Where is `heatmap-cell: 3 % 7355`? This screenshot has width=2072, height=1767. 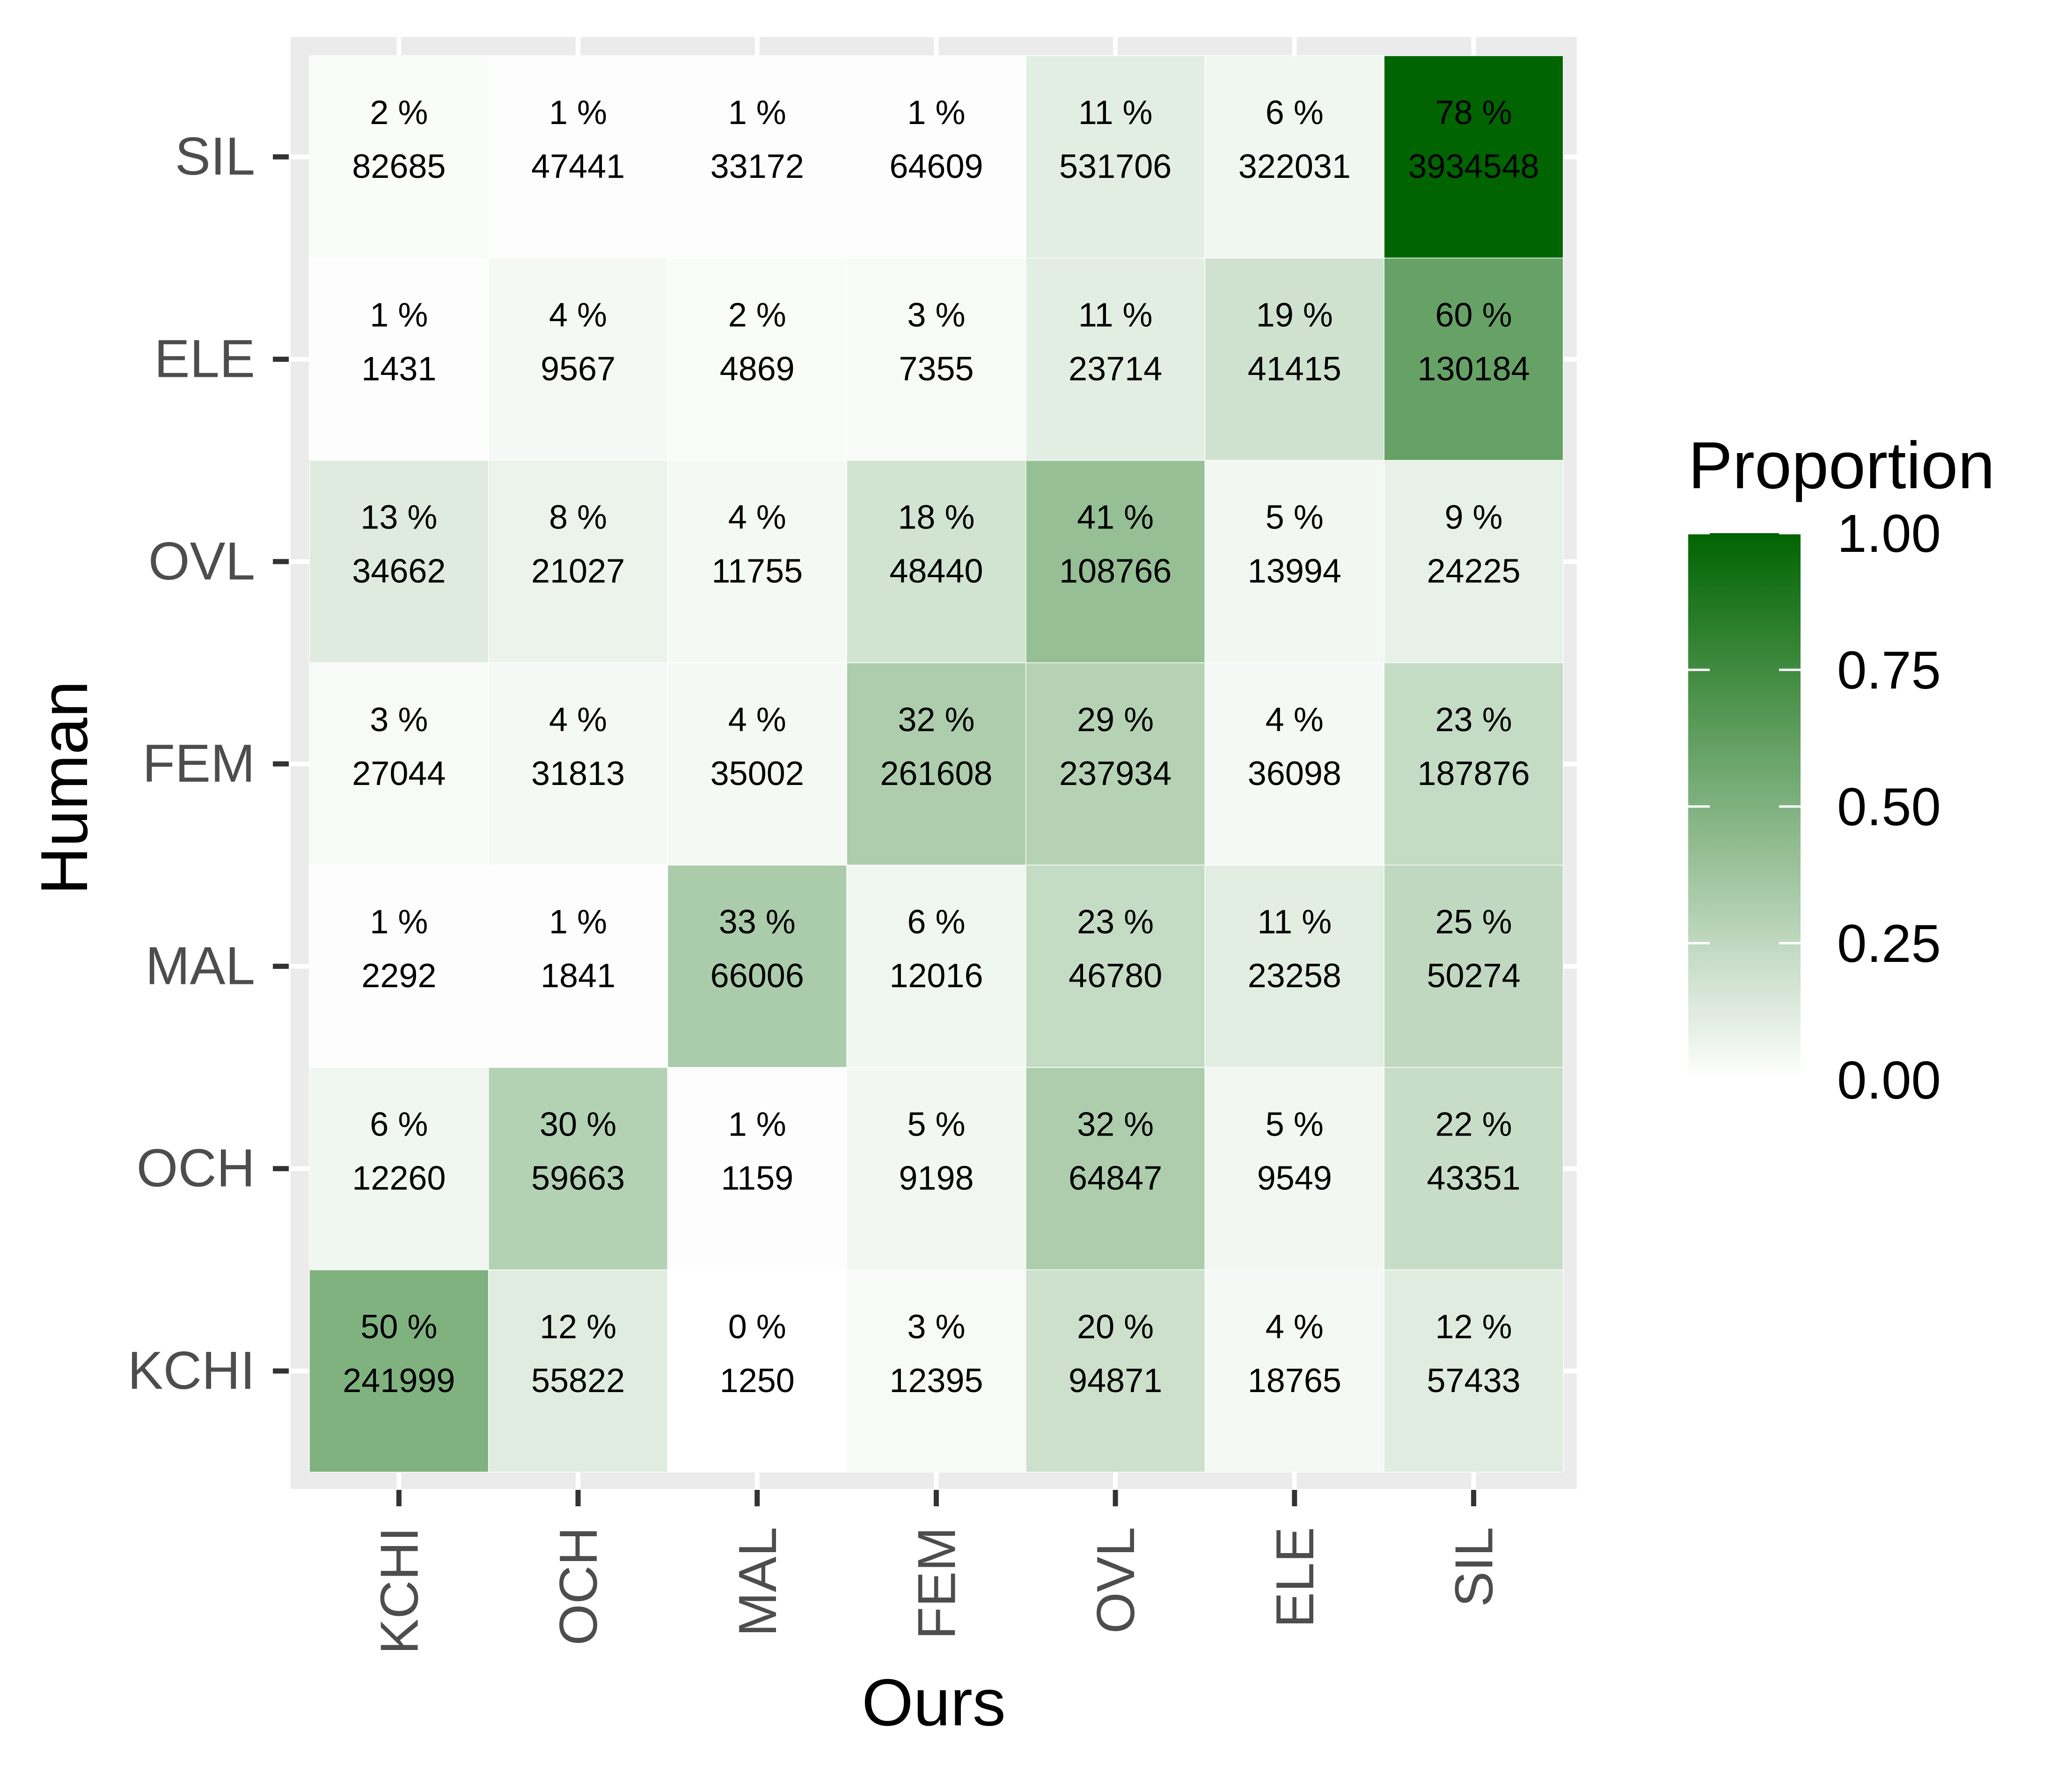
heatmap-cell: 3 % 7355 is located at coordinates (936, 359).